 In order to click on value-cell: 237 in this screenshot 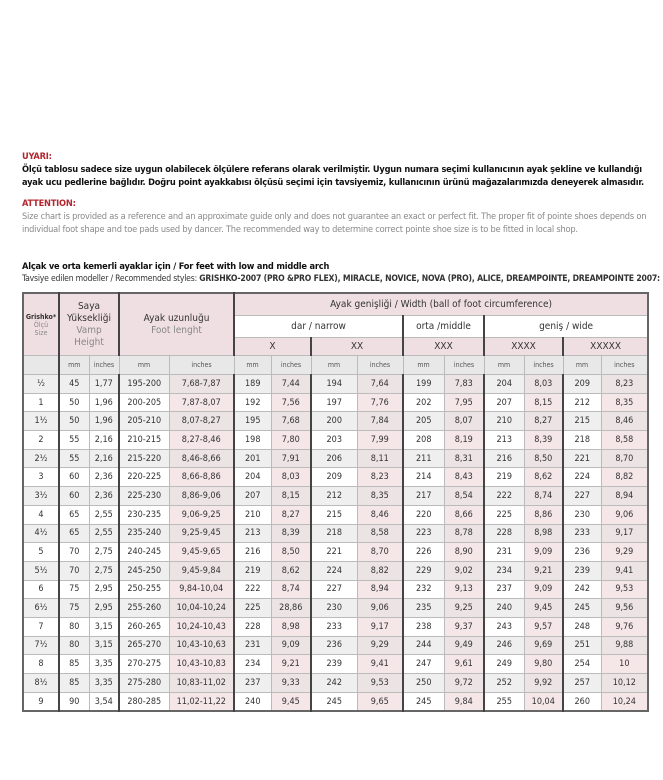, I will do `click(504, 589)`.